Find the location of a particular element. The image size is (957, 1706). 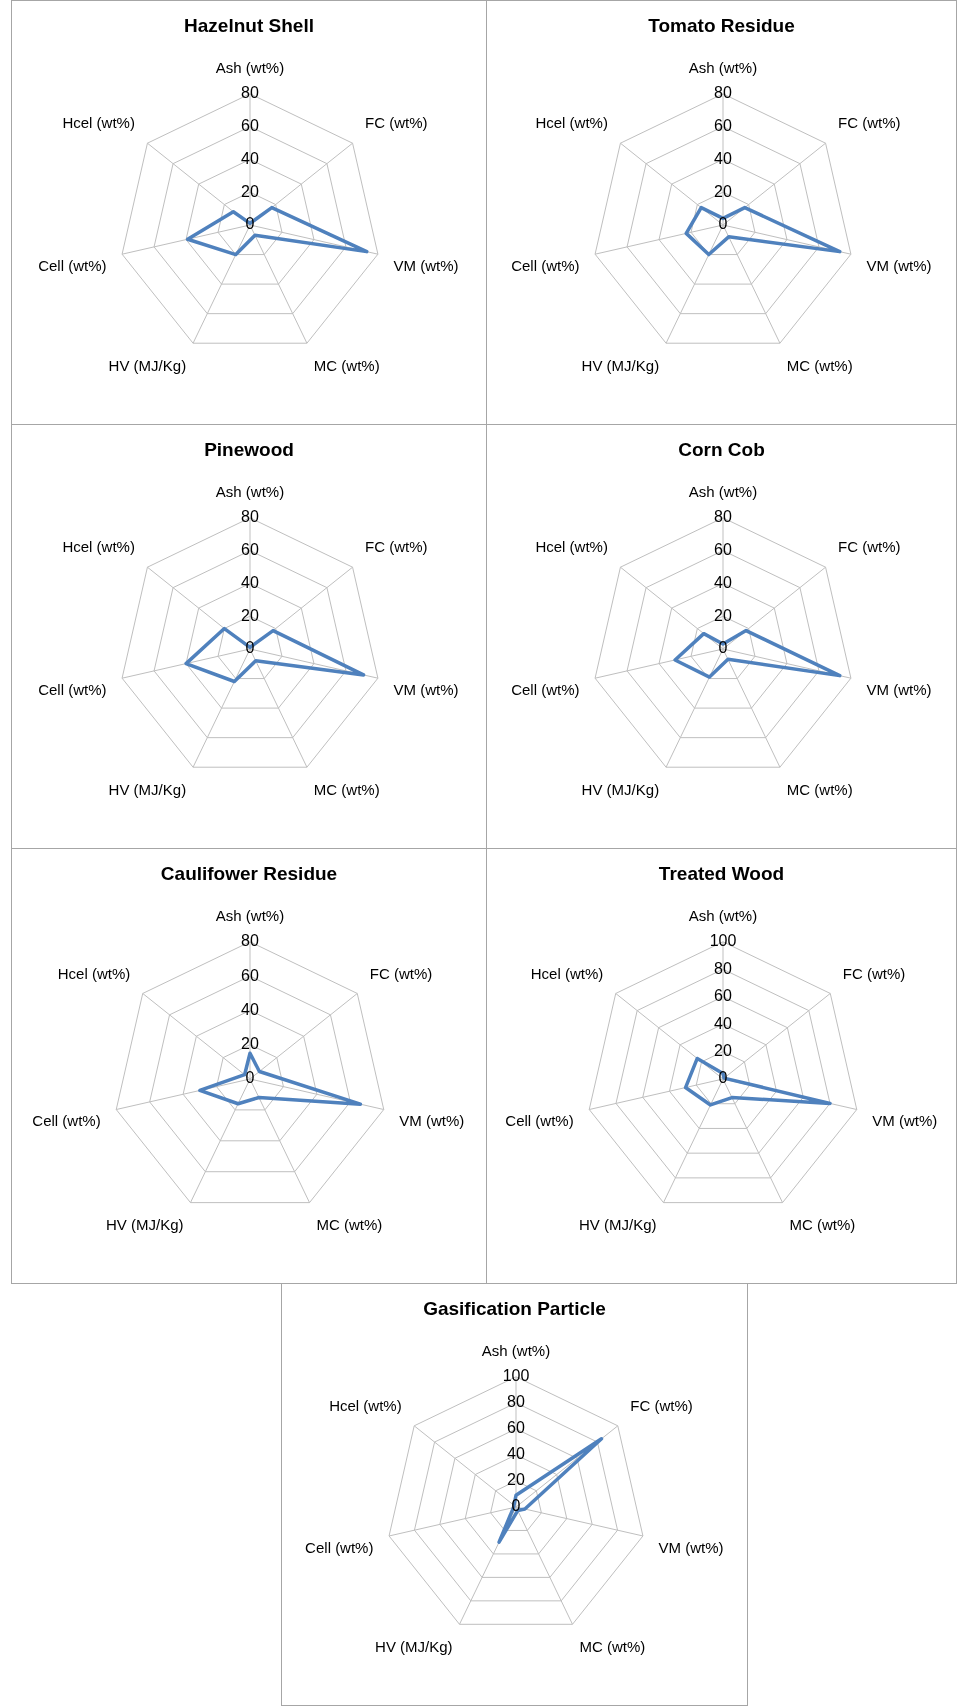

chart-title: Hazelnut Shell is located at coordinates (249, 25).